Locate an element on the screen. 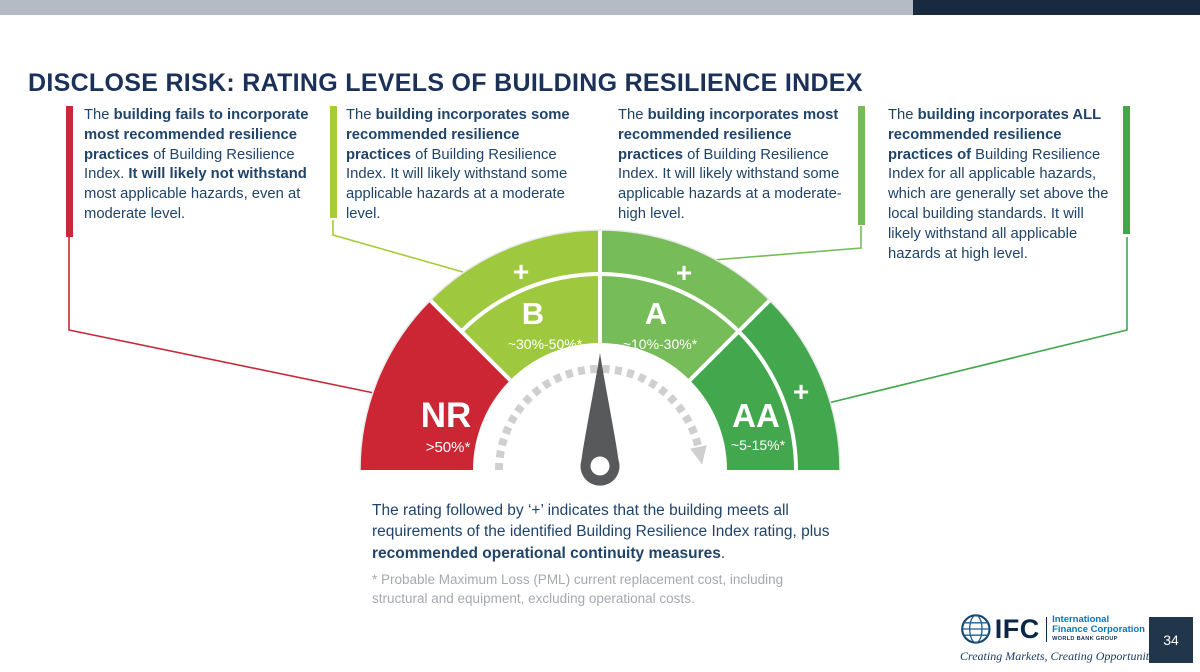 The width and height of the screenshot is (1200, 672). divider-plus-band-arc is located at coordinates (628, 371).